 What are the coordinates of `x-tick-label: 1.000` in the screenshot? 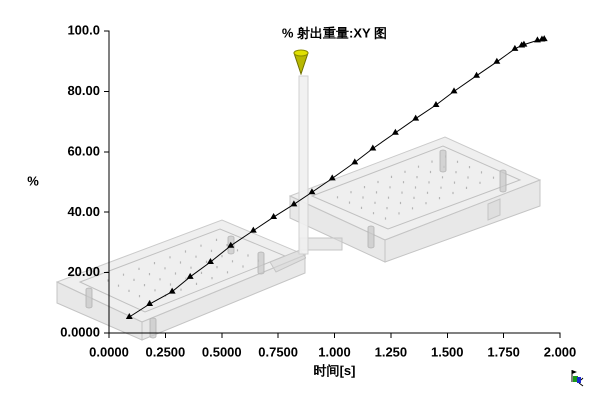 It's located at (334, 352).